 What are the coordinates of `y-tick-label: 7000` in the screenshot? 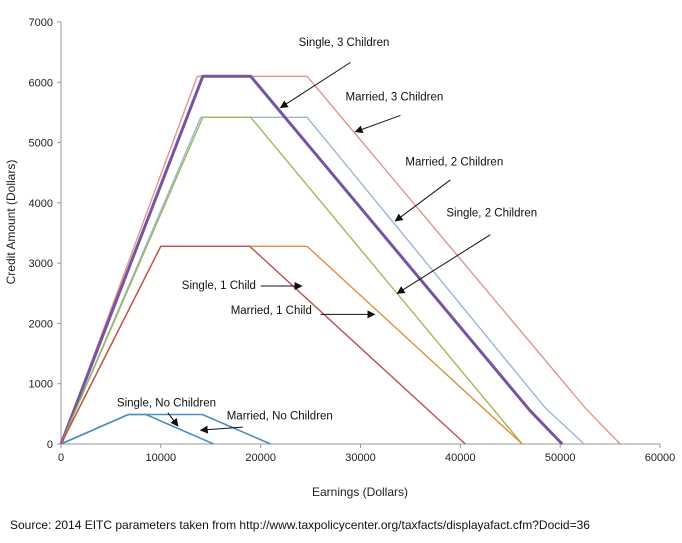 It's located at (41, 23).